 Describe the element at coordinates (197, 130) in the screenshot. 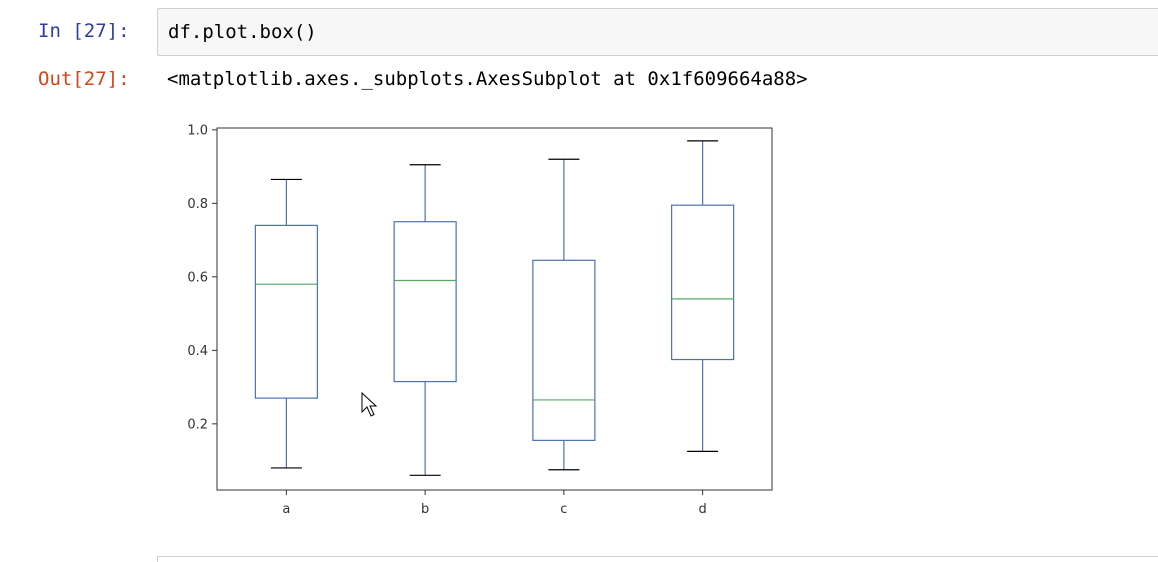

I see `y-tick-label: 1.0` at that location.